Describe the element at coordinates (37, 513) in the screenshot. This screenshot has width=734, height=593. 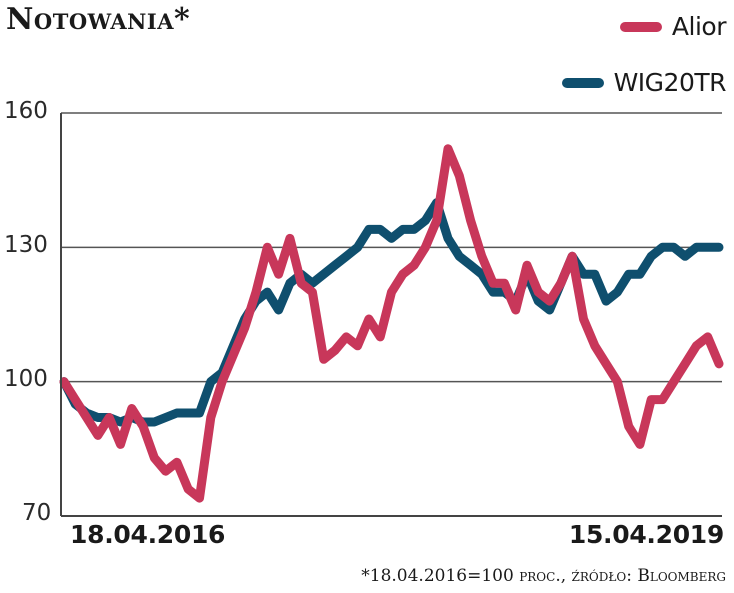
I see `y-tick-70: 70` at that location.